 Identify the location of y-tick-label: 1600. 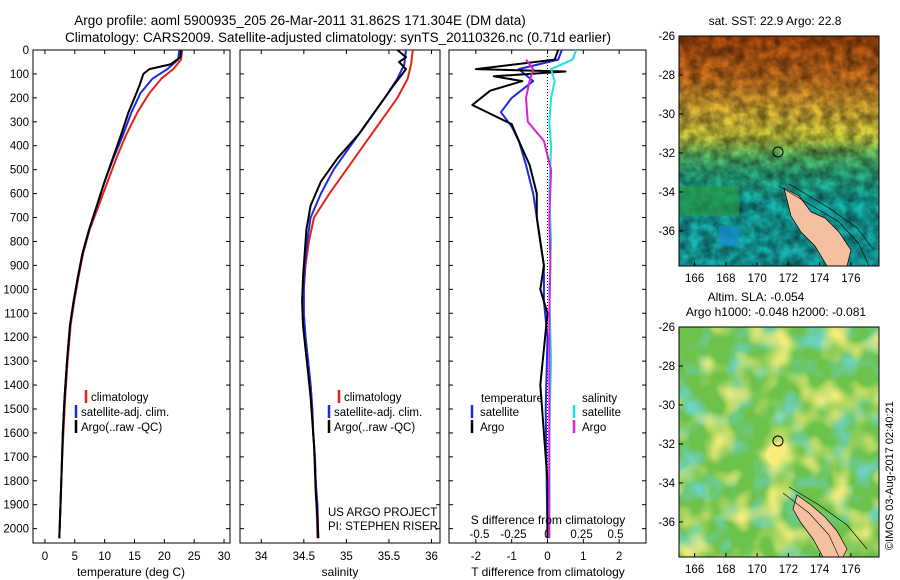
(16, 434).